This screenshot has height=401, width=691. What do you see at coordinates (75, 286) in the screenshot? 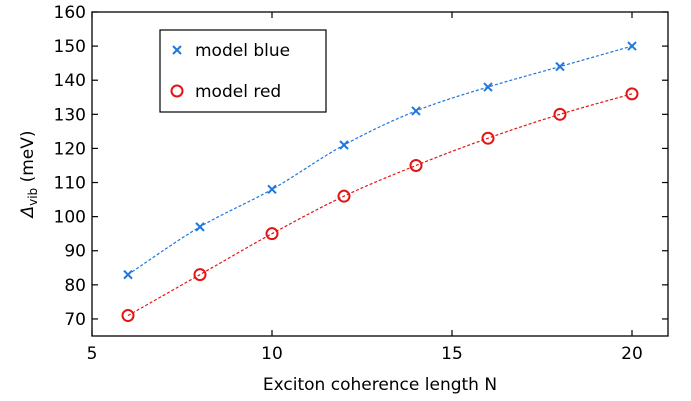
I see `y-tick-label: 80` at bounding box center [75, 286].